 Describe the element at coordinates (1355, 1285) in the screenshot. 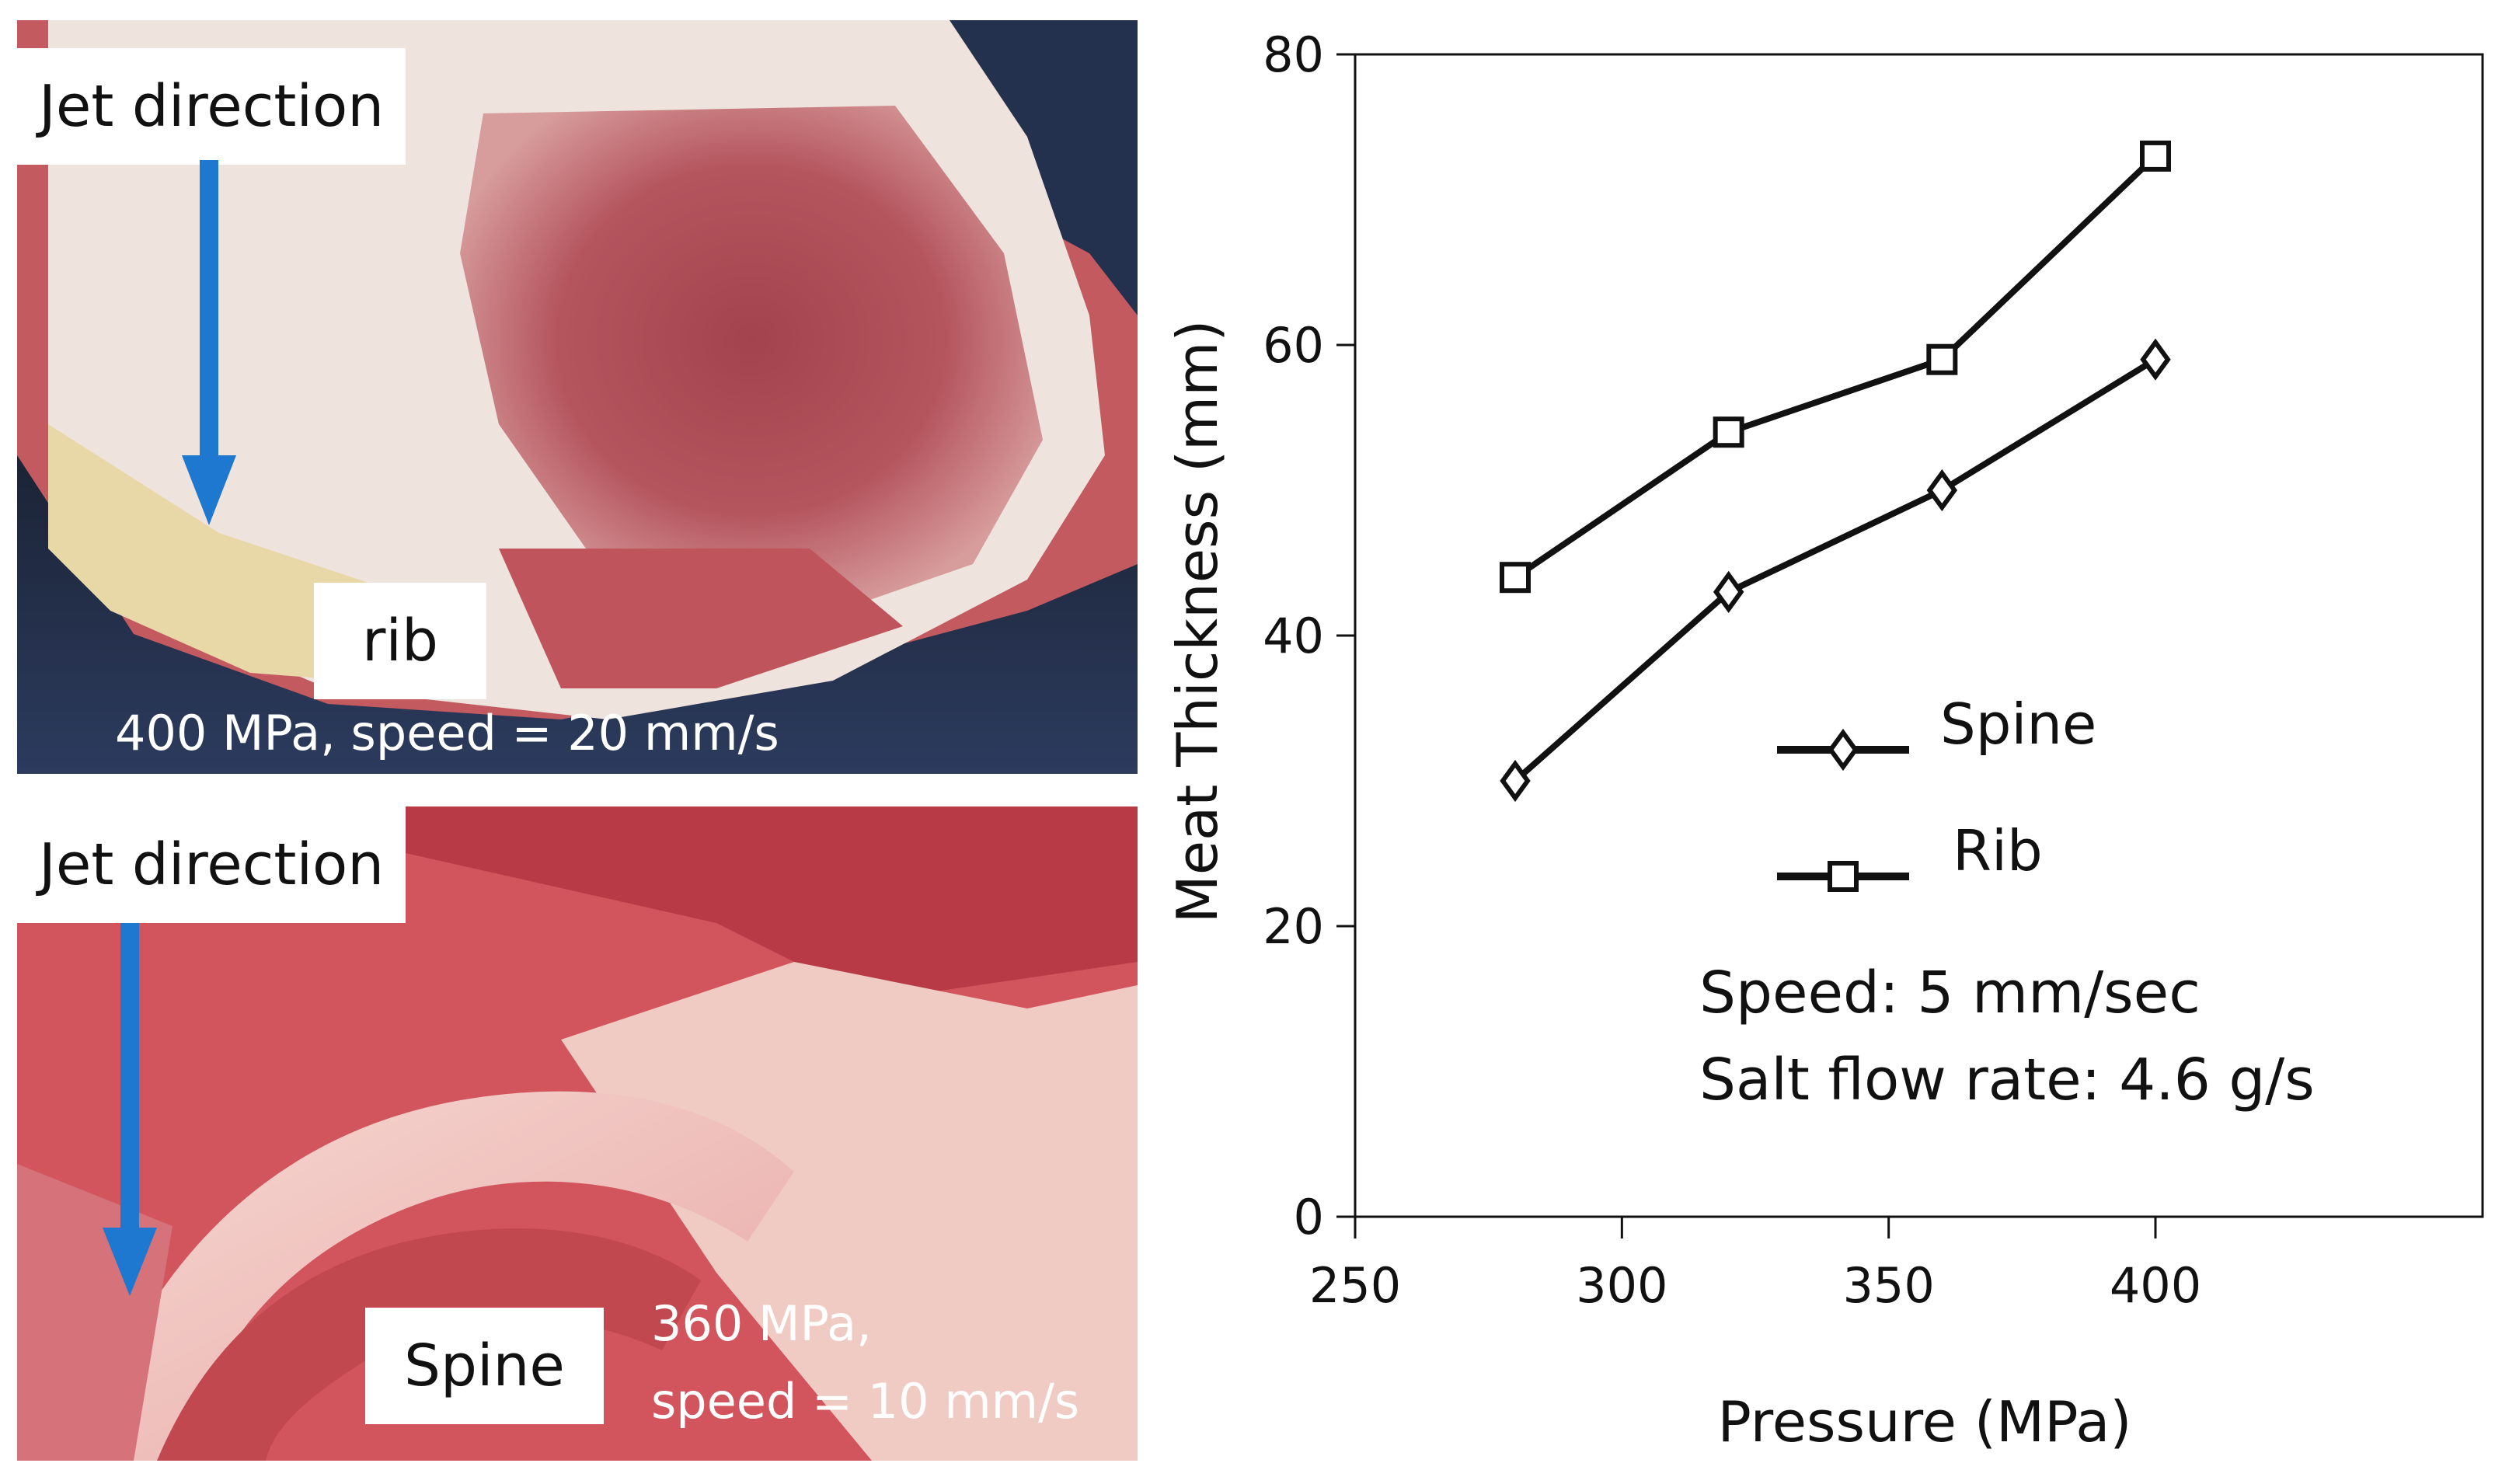

I see `x-tick-label: 250` at that location.